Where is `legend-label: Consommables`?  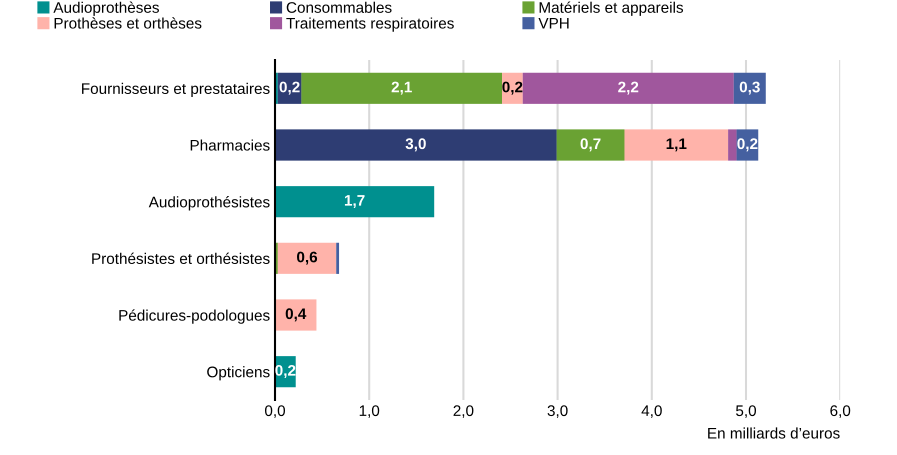
legend-label: Consommables is located at coordinates (339, 7).